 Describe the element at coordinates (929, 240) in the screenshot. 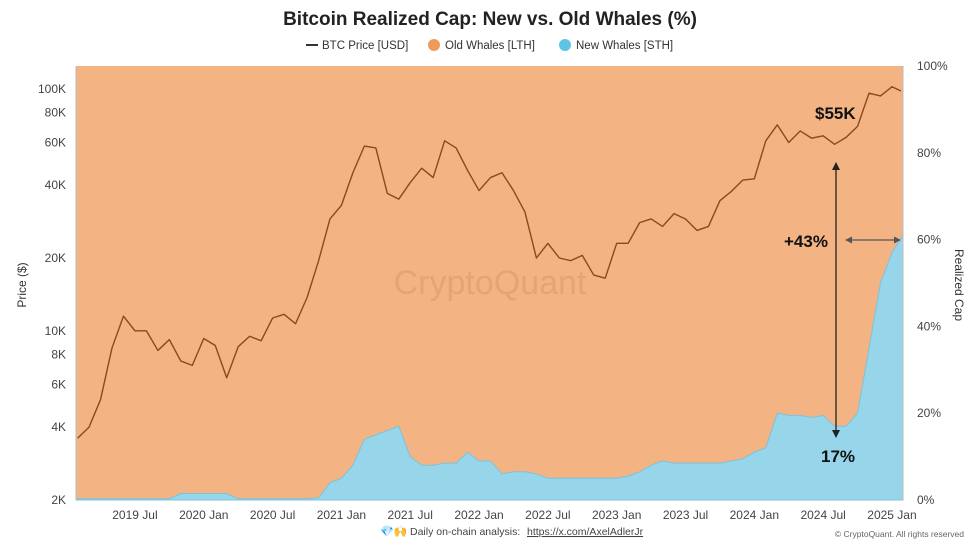

I see `y-right-tick-label: 60%` at that location.